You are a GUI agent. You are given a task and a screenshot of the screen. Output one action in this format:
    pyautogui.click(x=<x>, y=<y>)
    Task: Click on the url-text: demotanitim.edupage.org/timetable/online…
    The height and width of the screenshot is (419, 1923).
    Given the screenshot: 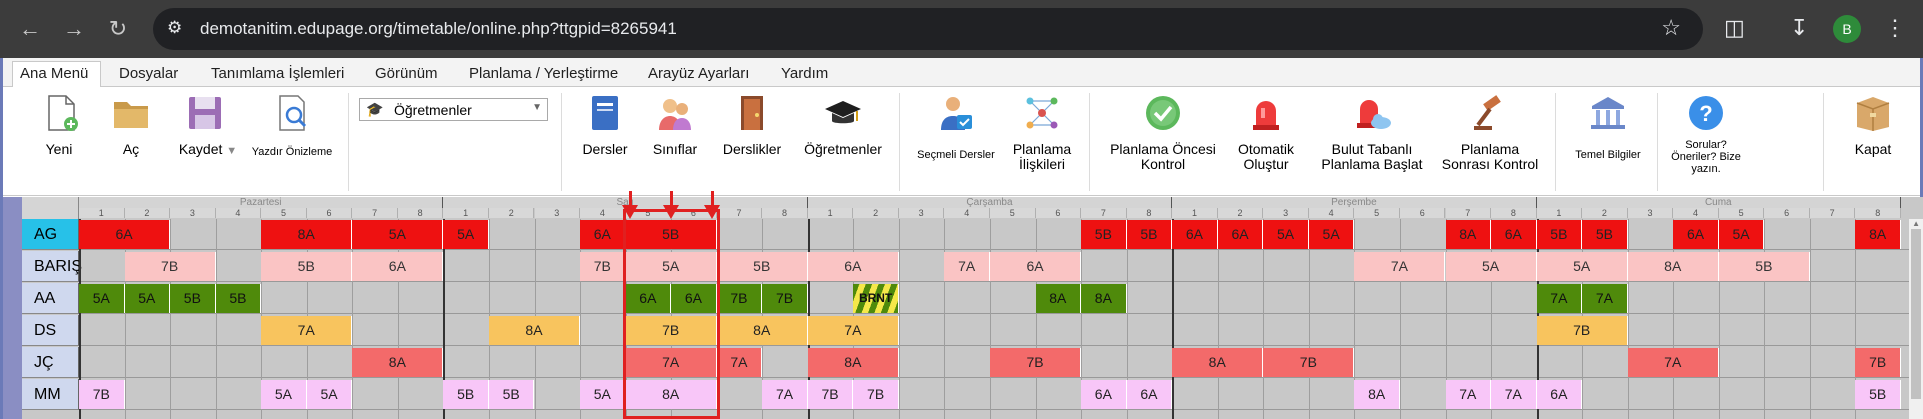 What is the action you would take?
    pyautogui.click(x=438, y=28)
    